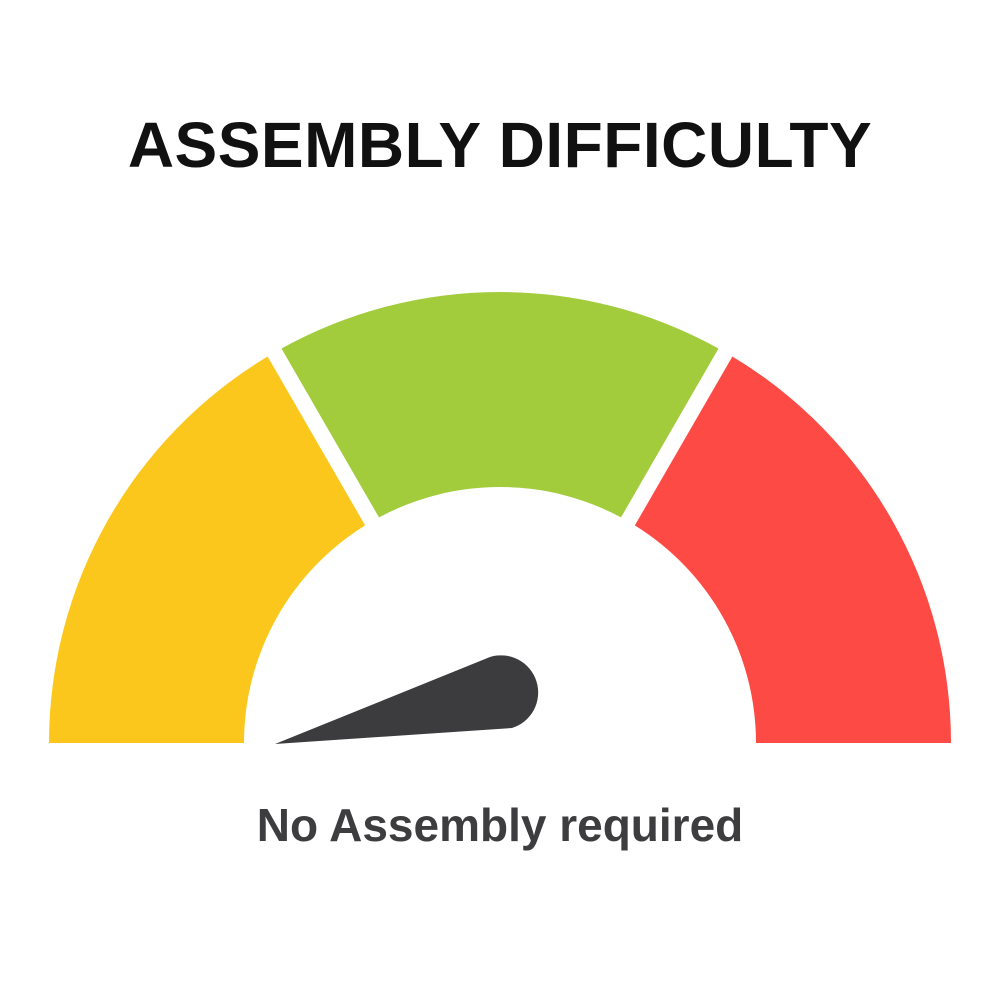 Image resolution: width=1000 pixels, height=1000 pixels. I want to click on gauge-segment-high, so click(792, 549).